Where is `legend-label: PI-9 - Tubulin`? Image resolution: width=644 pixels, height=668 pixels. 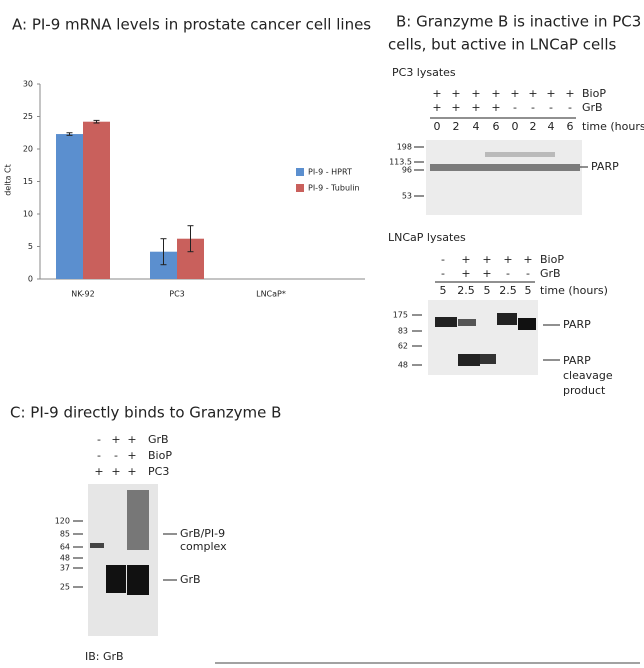
legend-label: PI-9 - Tubulin is located at coordinates (334, 188).